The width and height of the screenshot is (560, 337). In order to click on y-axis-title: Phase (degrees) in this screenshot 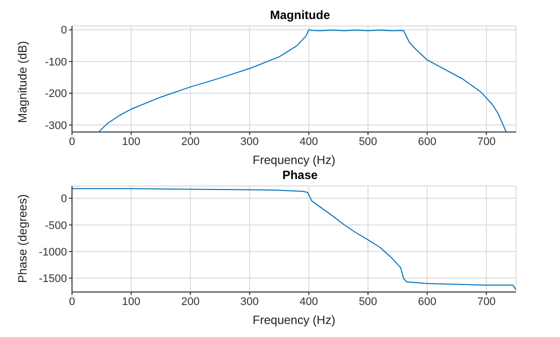, I will do `click(22, 238)`.